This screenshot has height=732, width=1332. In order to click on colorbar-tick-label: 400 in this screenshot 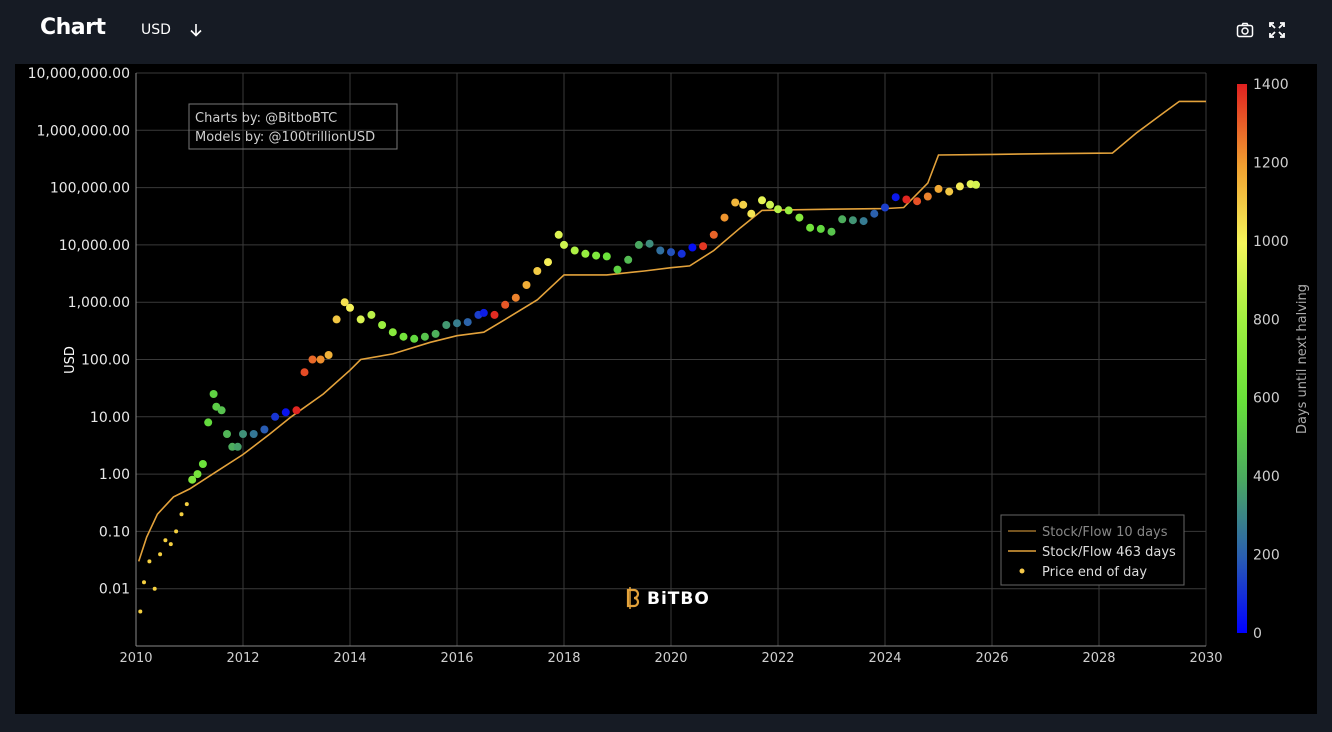, I will do `click(1266, 477)`.